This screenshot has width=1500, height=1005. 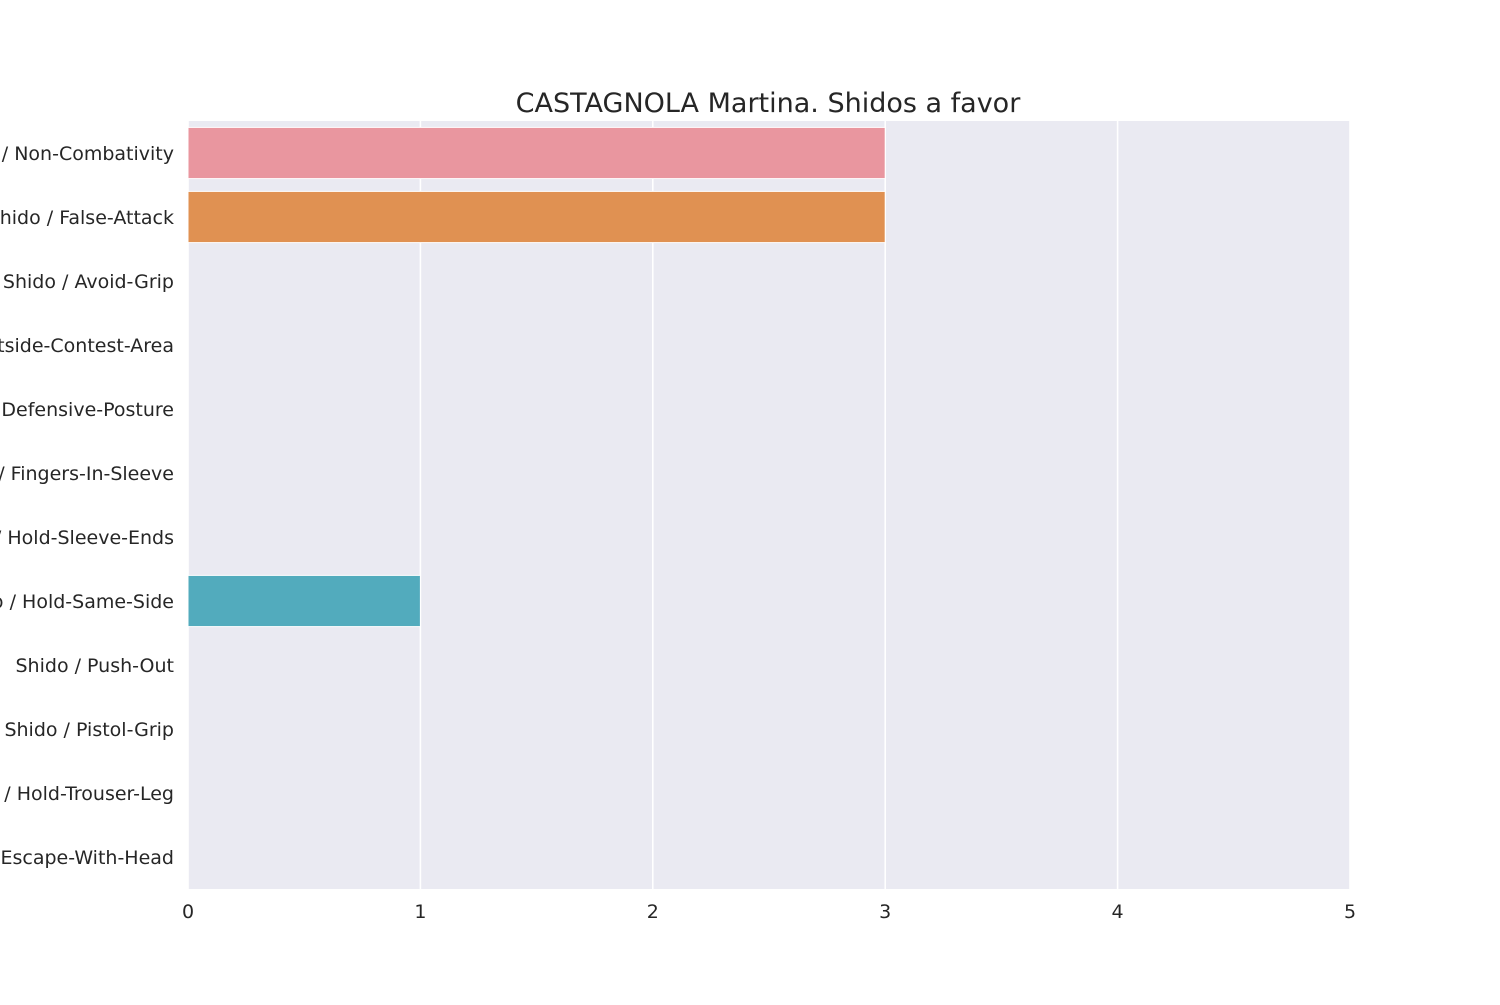 I want to click on y-tick-label: Shido / Hold-Sleeve-Ends, so click(x=87, y=538).